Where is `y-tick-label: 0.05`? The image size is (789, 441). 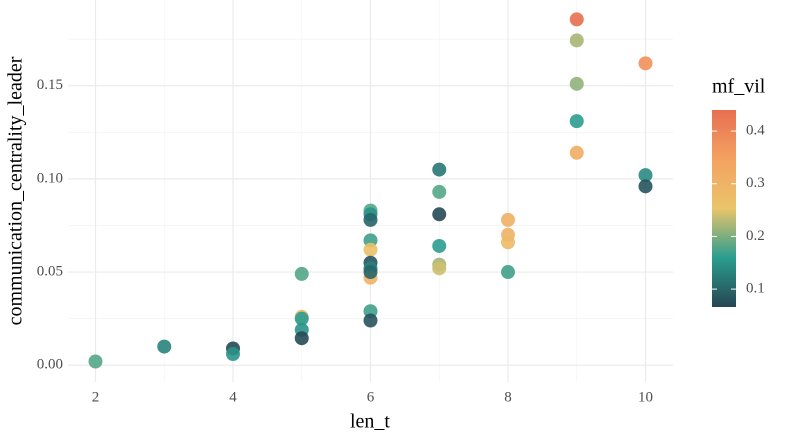
y-tick-label: 0.05 is located at coordinates (50, 271).